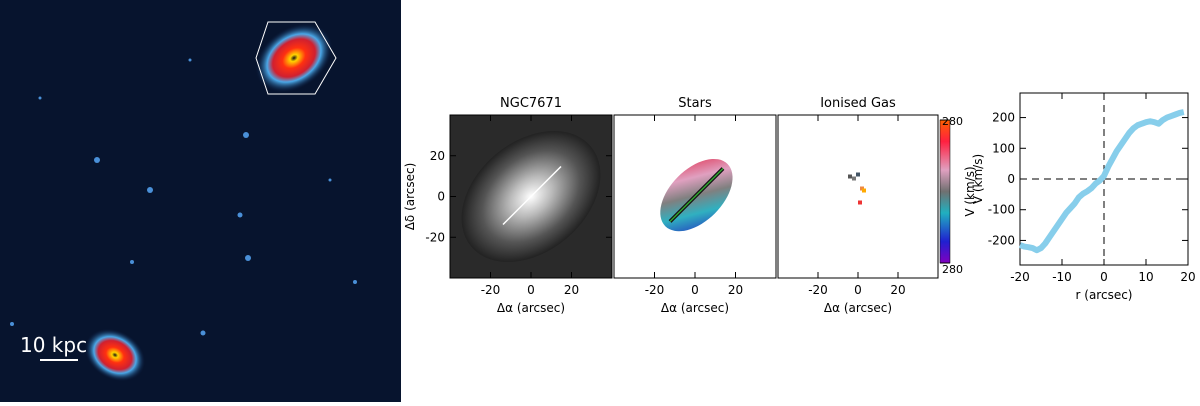  What do you see at coordinates (970, 191) in the screenshot?
I see `colorbar-label: V (km/s)` at bounding box center [970, 191].